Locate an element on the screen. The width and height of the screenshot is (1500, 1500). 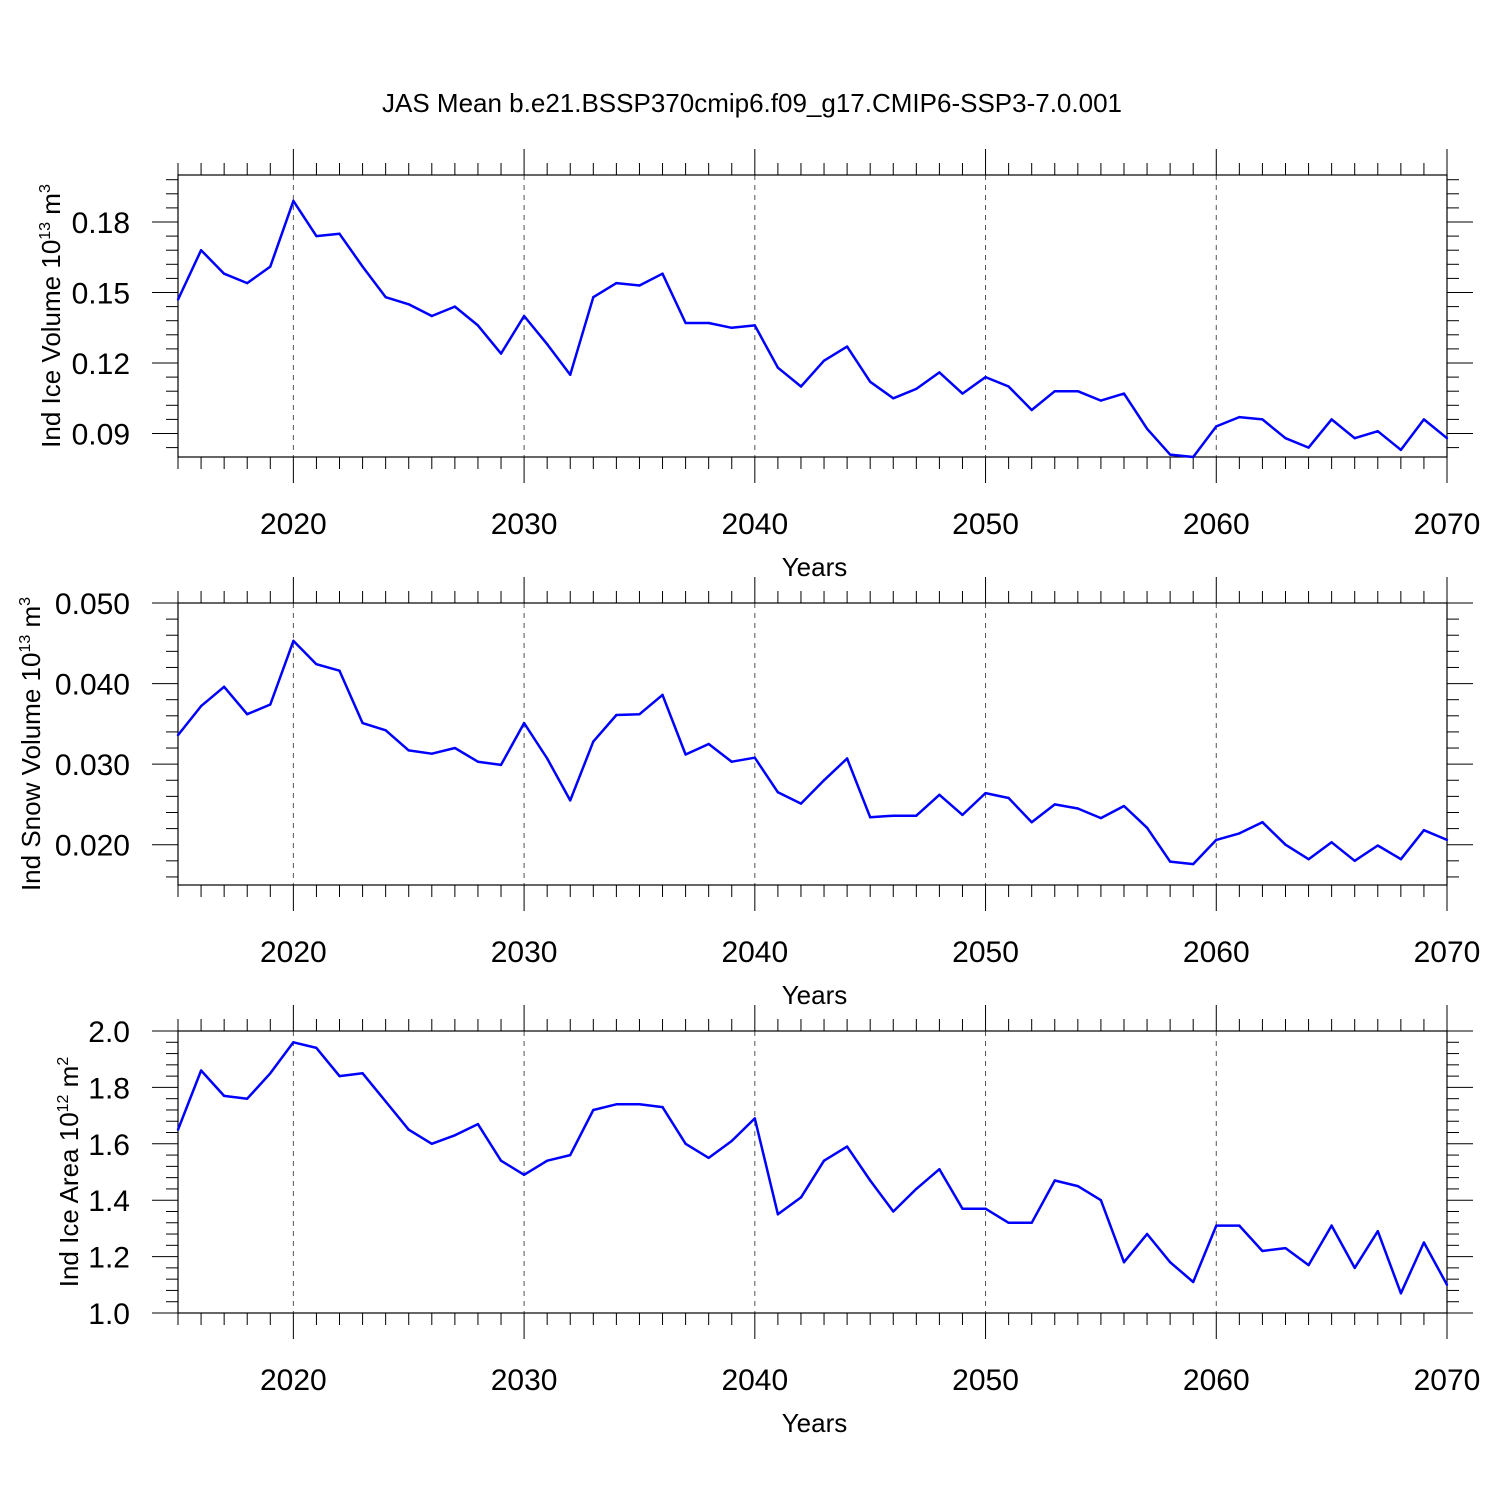
y-tick-label: 1.0 is located at coordinates (109, 1314).